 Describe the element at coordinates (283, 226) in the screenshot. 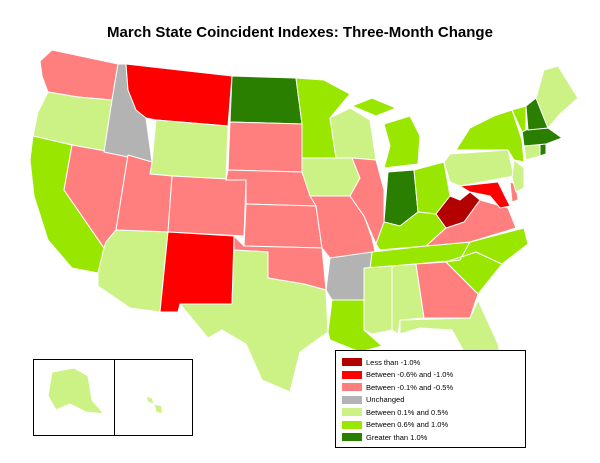

I see `state-kansas` at that location.